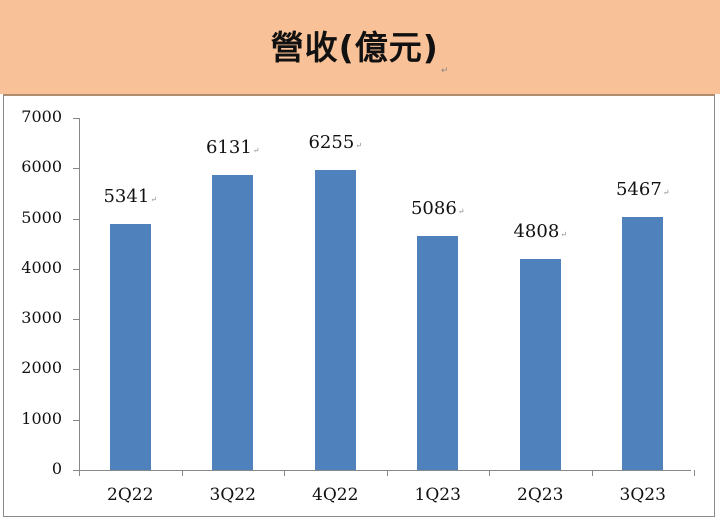 Image resolution: width=720 pixels, height=522 pixels. Describe the element at coordinates (233, 322) in the screenshot. I see `bar-3Q22` at that location.